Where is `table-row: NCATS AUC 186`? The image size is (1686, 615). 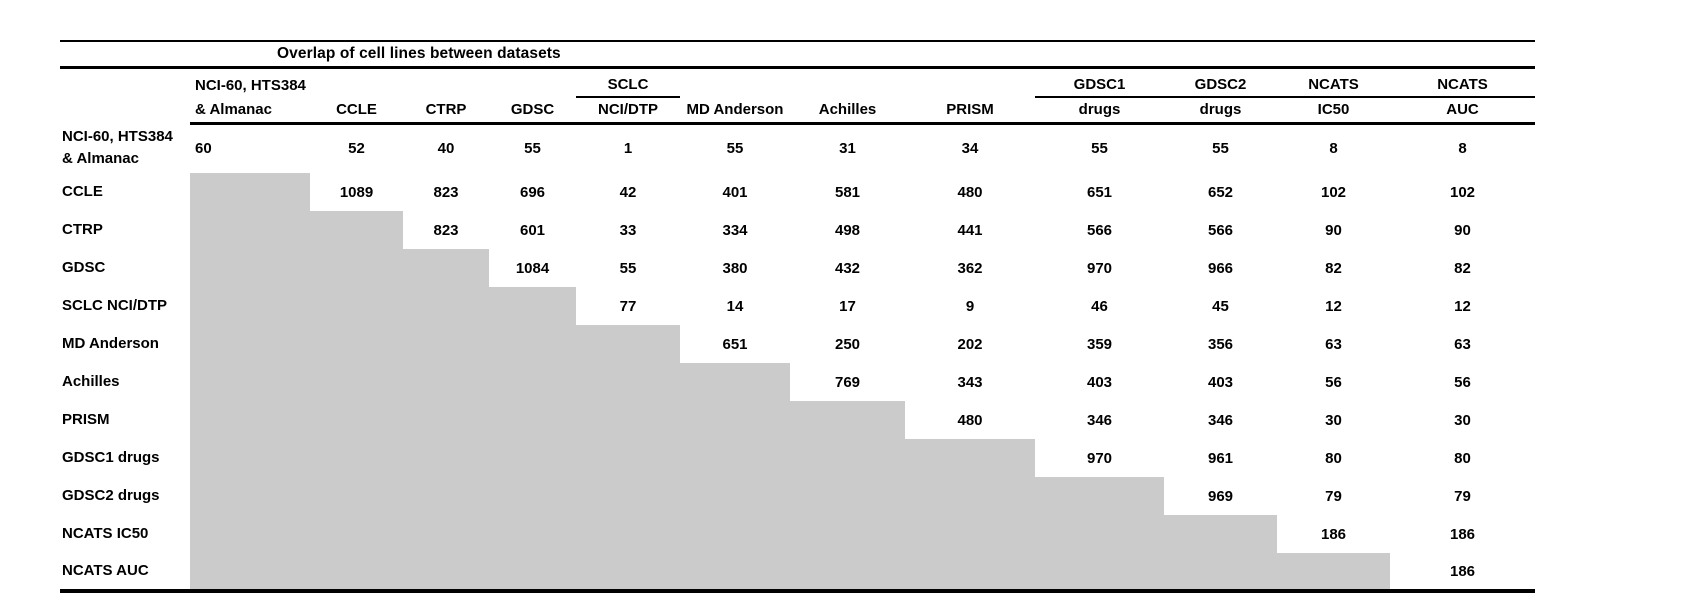
table-row: NCATS AUC 186 is located at coordinates (797, 572).